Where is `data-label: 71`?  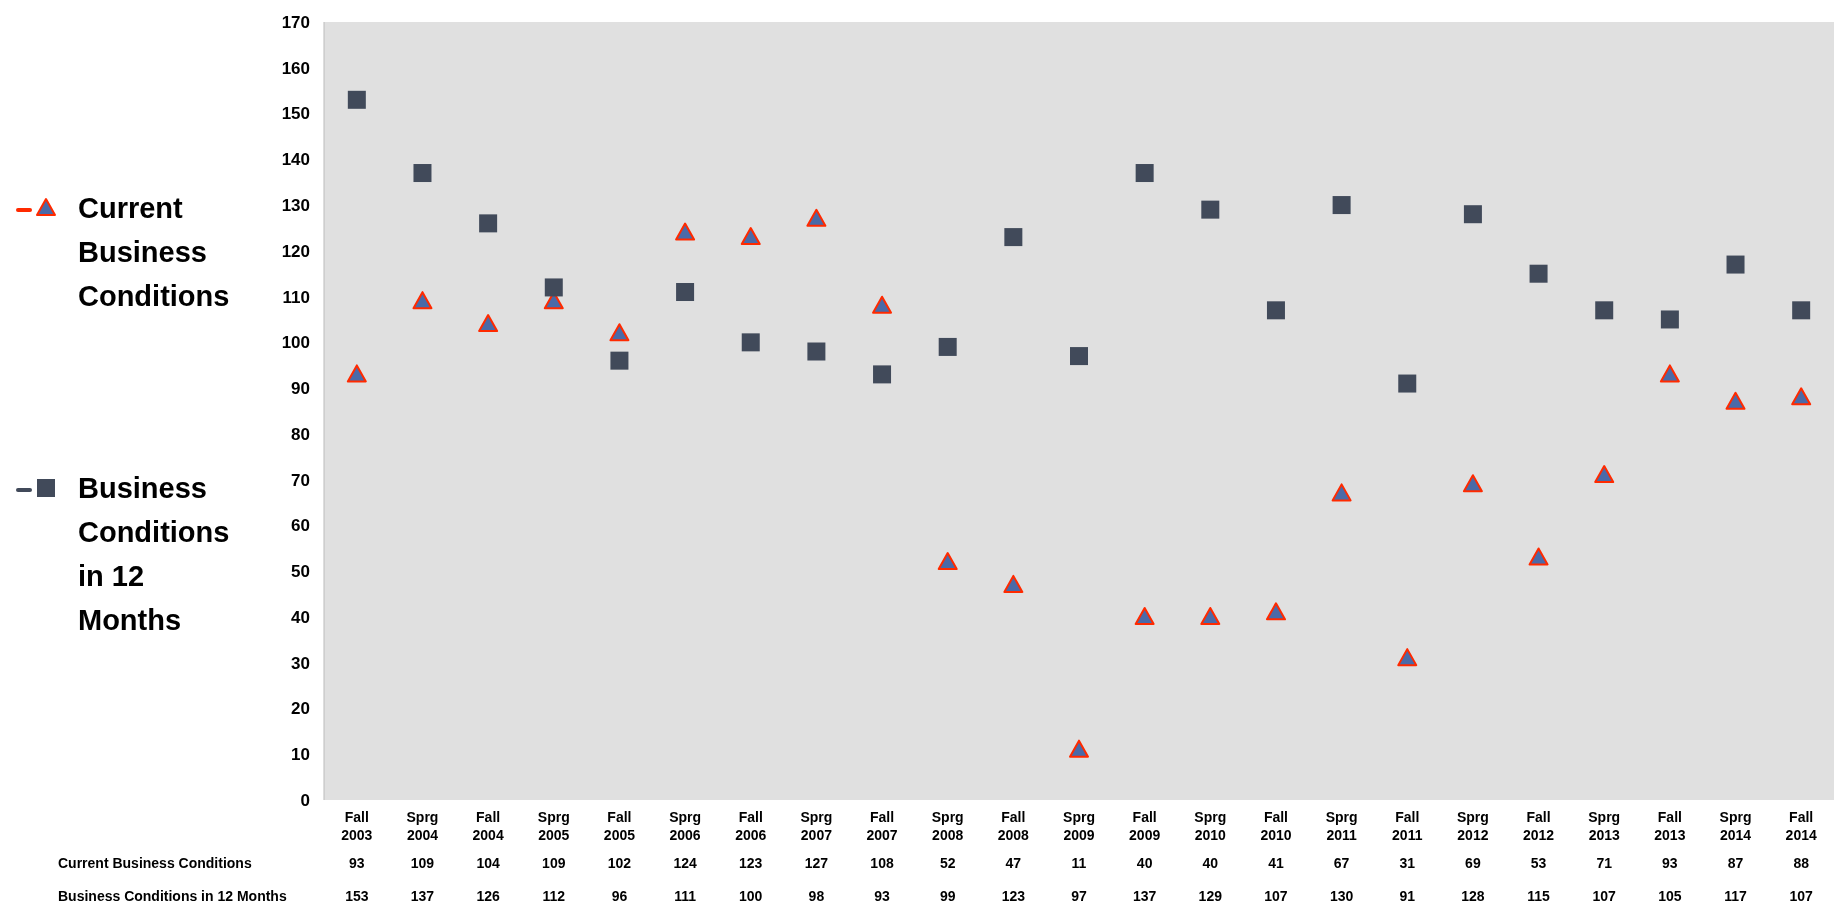 data-label: 71 is located at coordinates (1604, 863).